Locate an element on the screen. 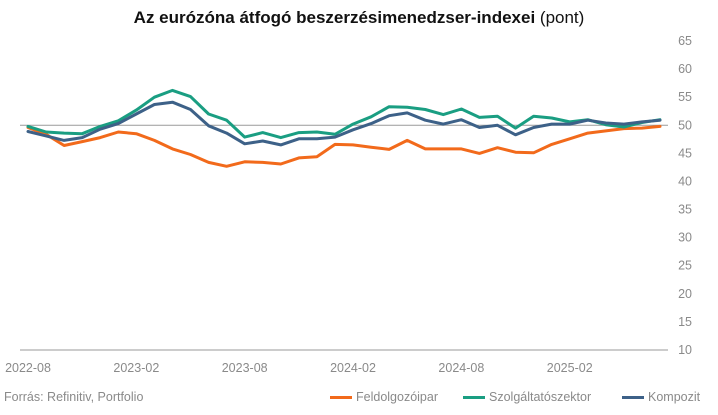  legend-swatch-feldolgozoipar is located at coordinates (341, 397).